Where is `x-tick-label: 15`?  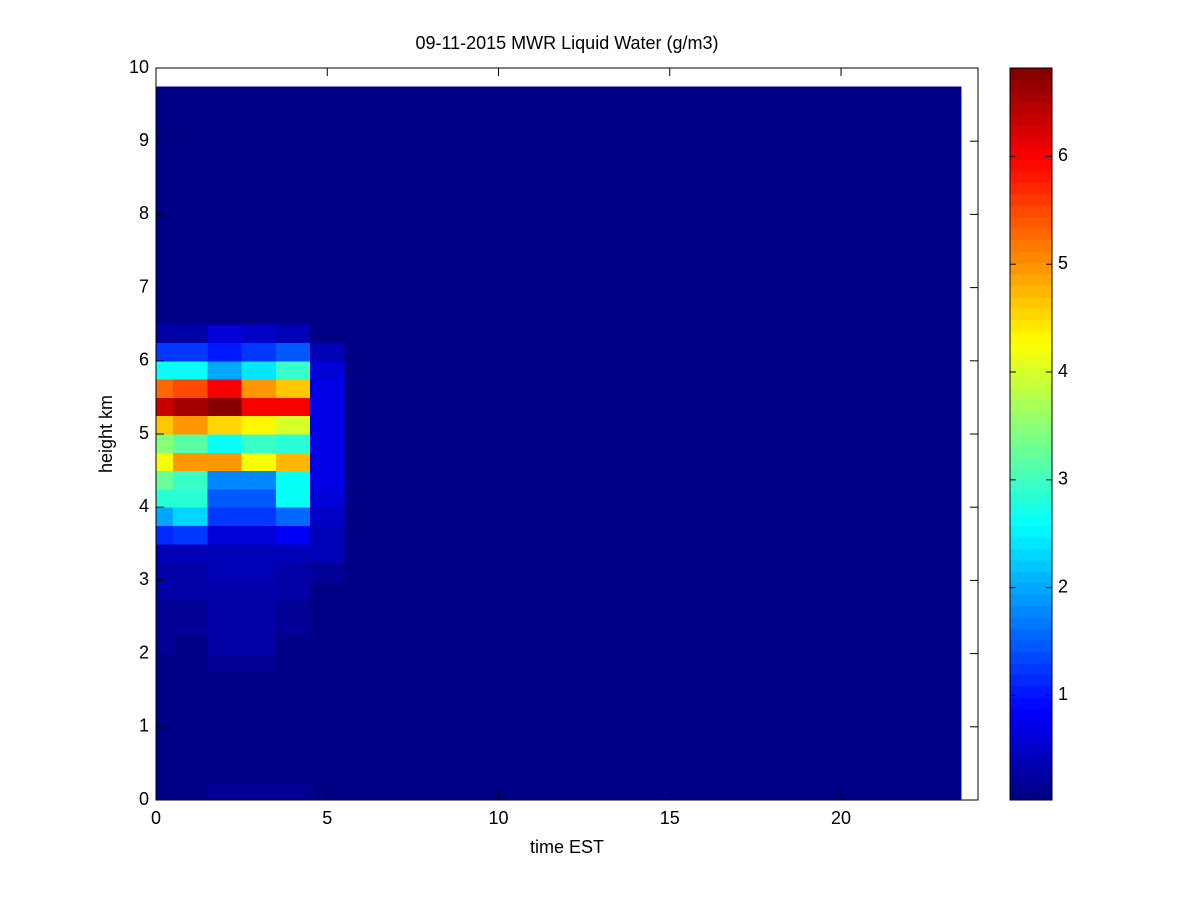
x-tick-label: 15 is located at coordinates (670, 818).